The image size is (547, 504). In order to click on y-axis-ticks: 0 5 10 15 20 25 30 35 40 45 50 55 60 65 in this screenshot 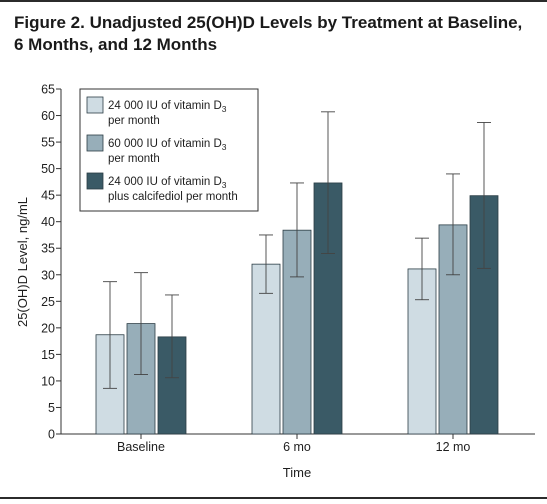, I will do `click(51, 262)`.